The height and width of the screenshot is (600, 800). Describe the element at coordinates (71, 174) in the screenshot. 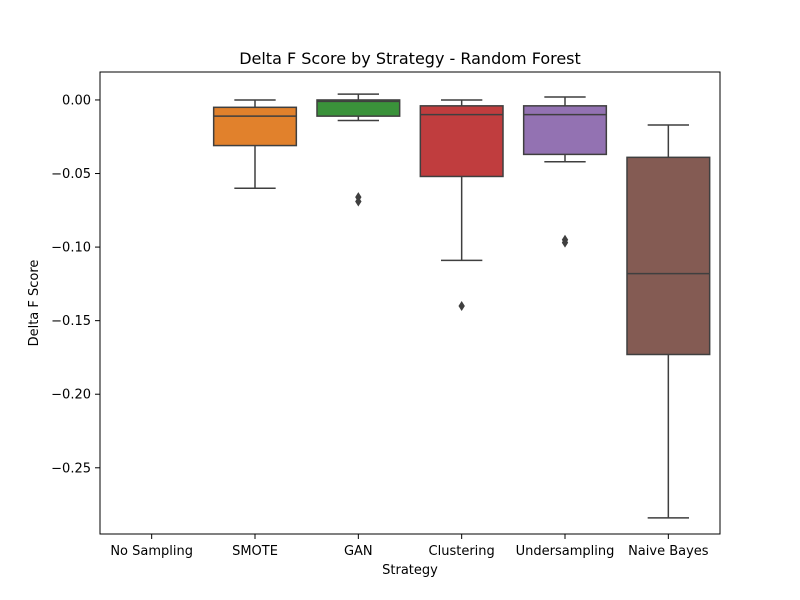

I see `y-tick-label: −0.05` at that location.